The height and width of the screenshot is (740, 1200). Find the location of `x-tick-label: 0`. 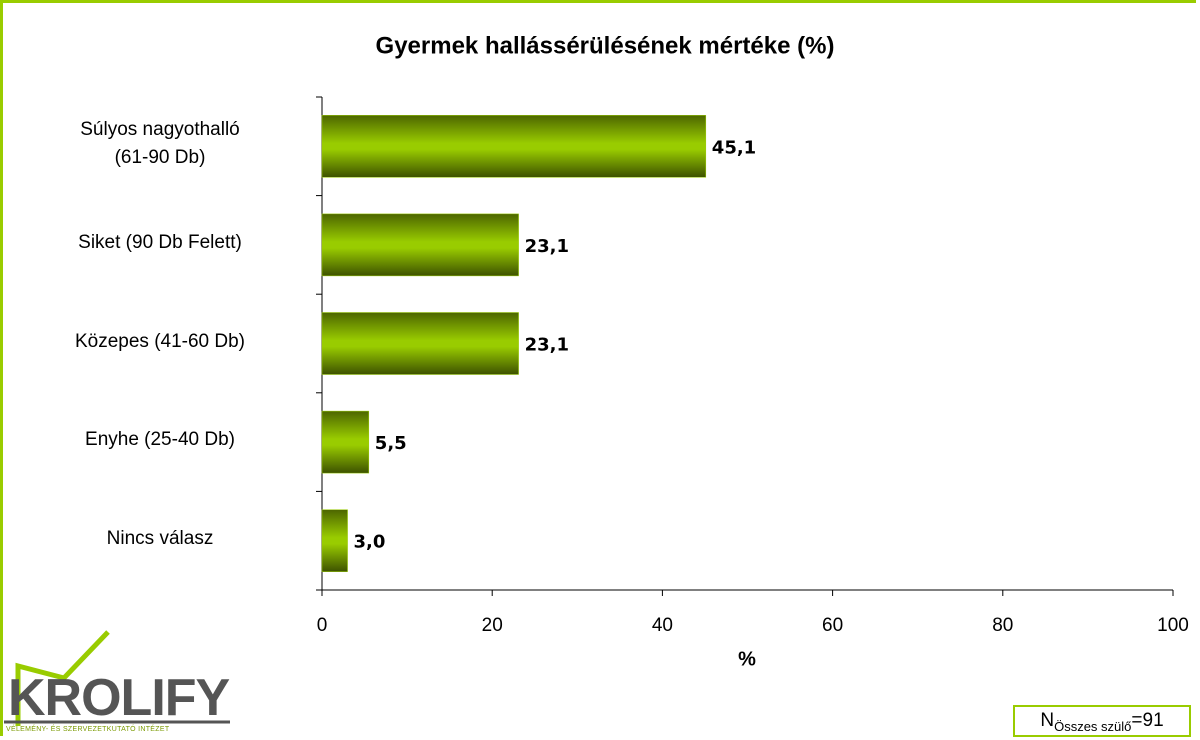

x-tick-label: 0 is located at coordinates (322, 625).